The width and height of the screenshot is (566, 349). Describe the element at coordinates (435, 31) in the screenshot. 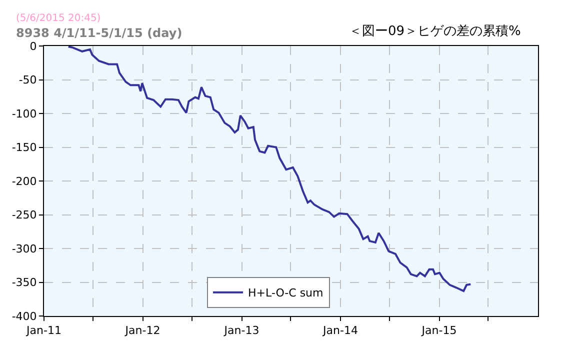

I see `chart-title: ＜図ー09＞ヒゲの差の累積%` at that location.